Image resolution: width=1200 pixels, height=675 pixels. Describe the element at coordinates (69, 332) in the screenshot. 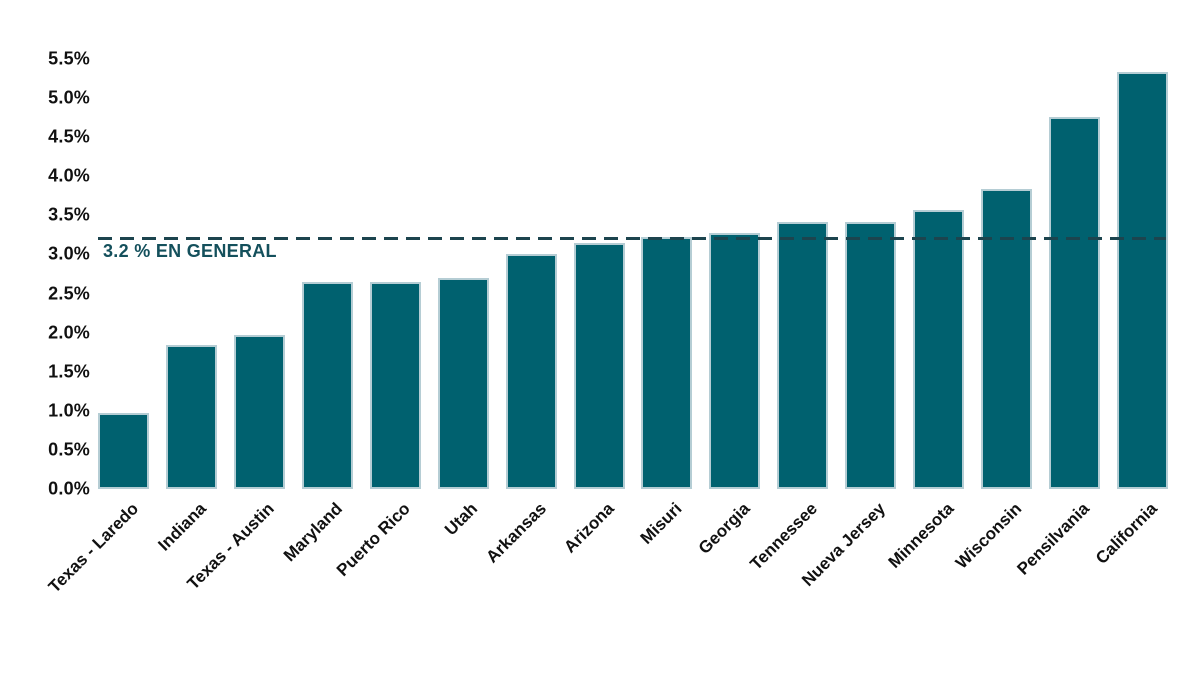

I see `y-tick-label: 2.0%` at that location.